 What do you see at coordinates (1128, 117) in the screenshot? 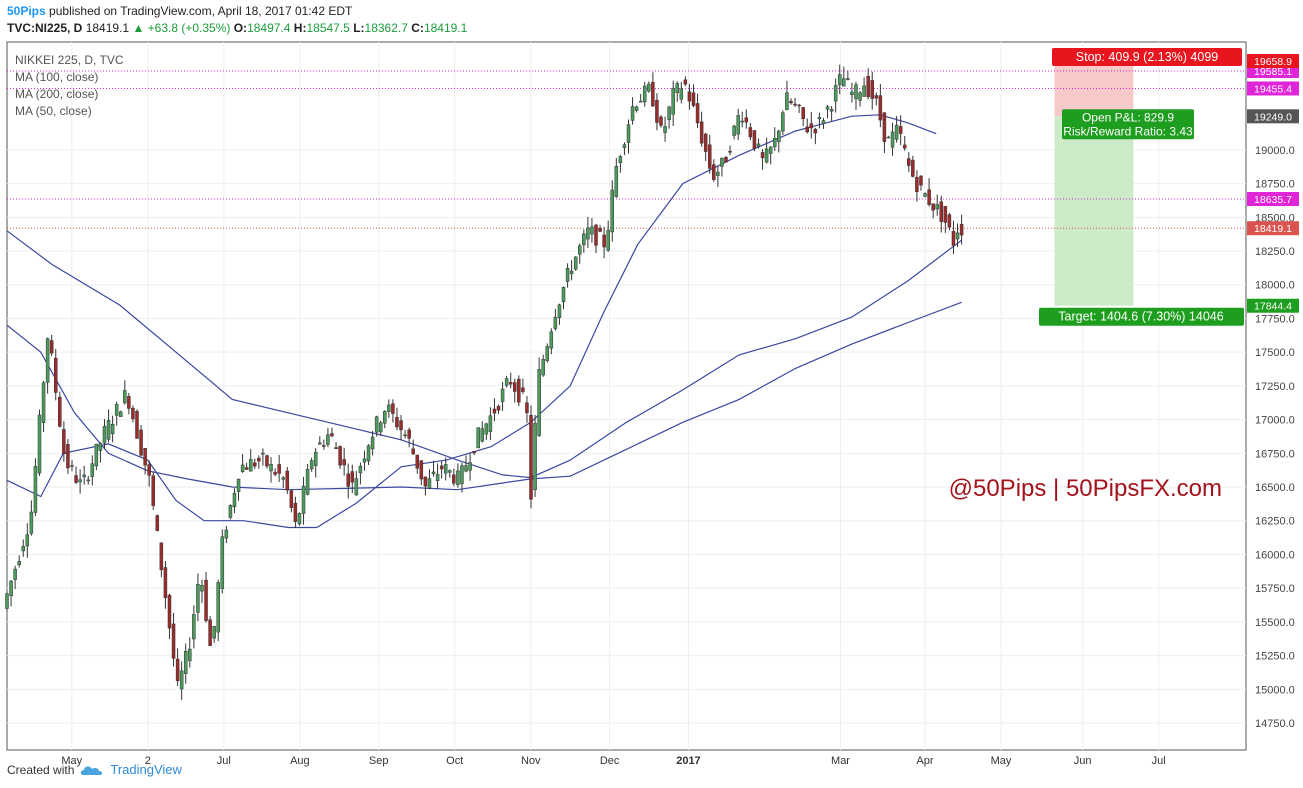
I see `pl-label: Open P&L: 829.9` at bounding box center [1128, 117].